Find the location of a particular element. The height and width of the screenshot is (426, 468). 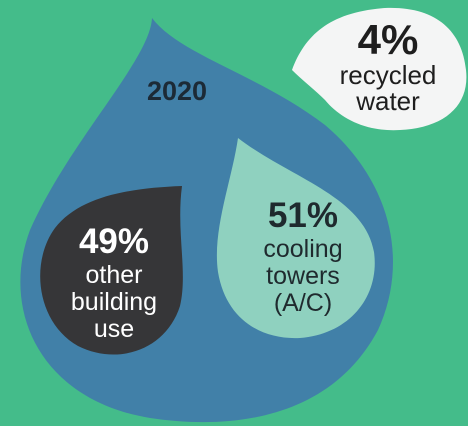

recycled-water-label: 4% recycled water is located at coordinates (388, 66).